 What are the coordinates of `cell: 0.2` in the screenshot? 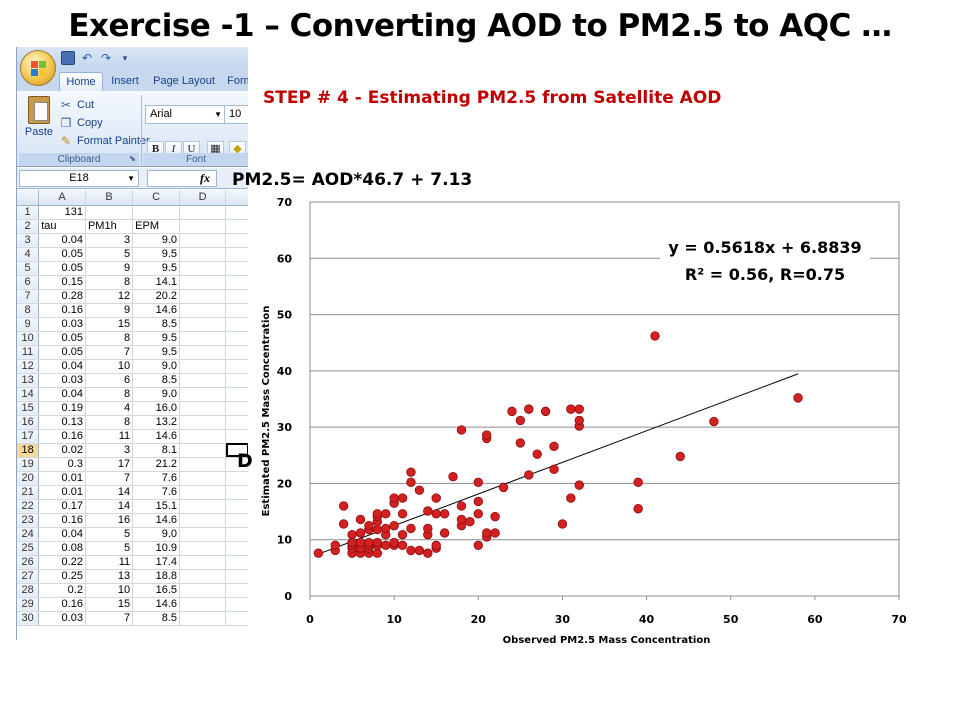 It's located at (62, 590).